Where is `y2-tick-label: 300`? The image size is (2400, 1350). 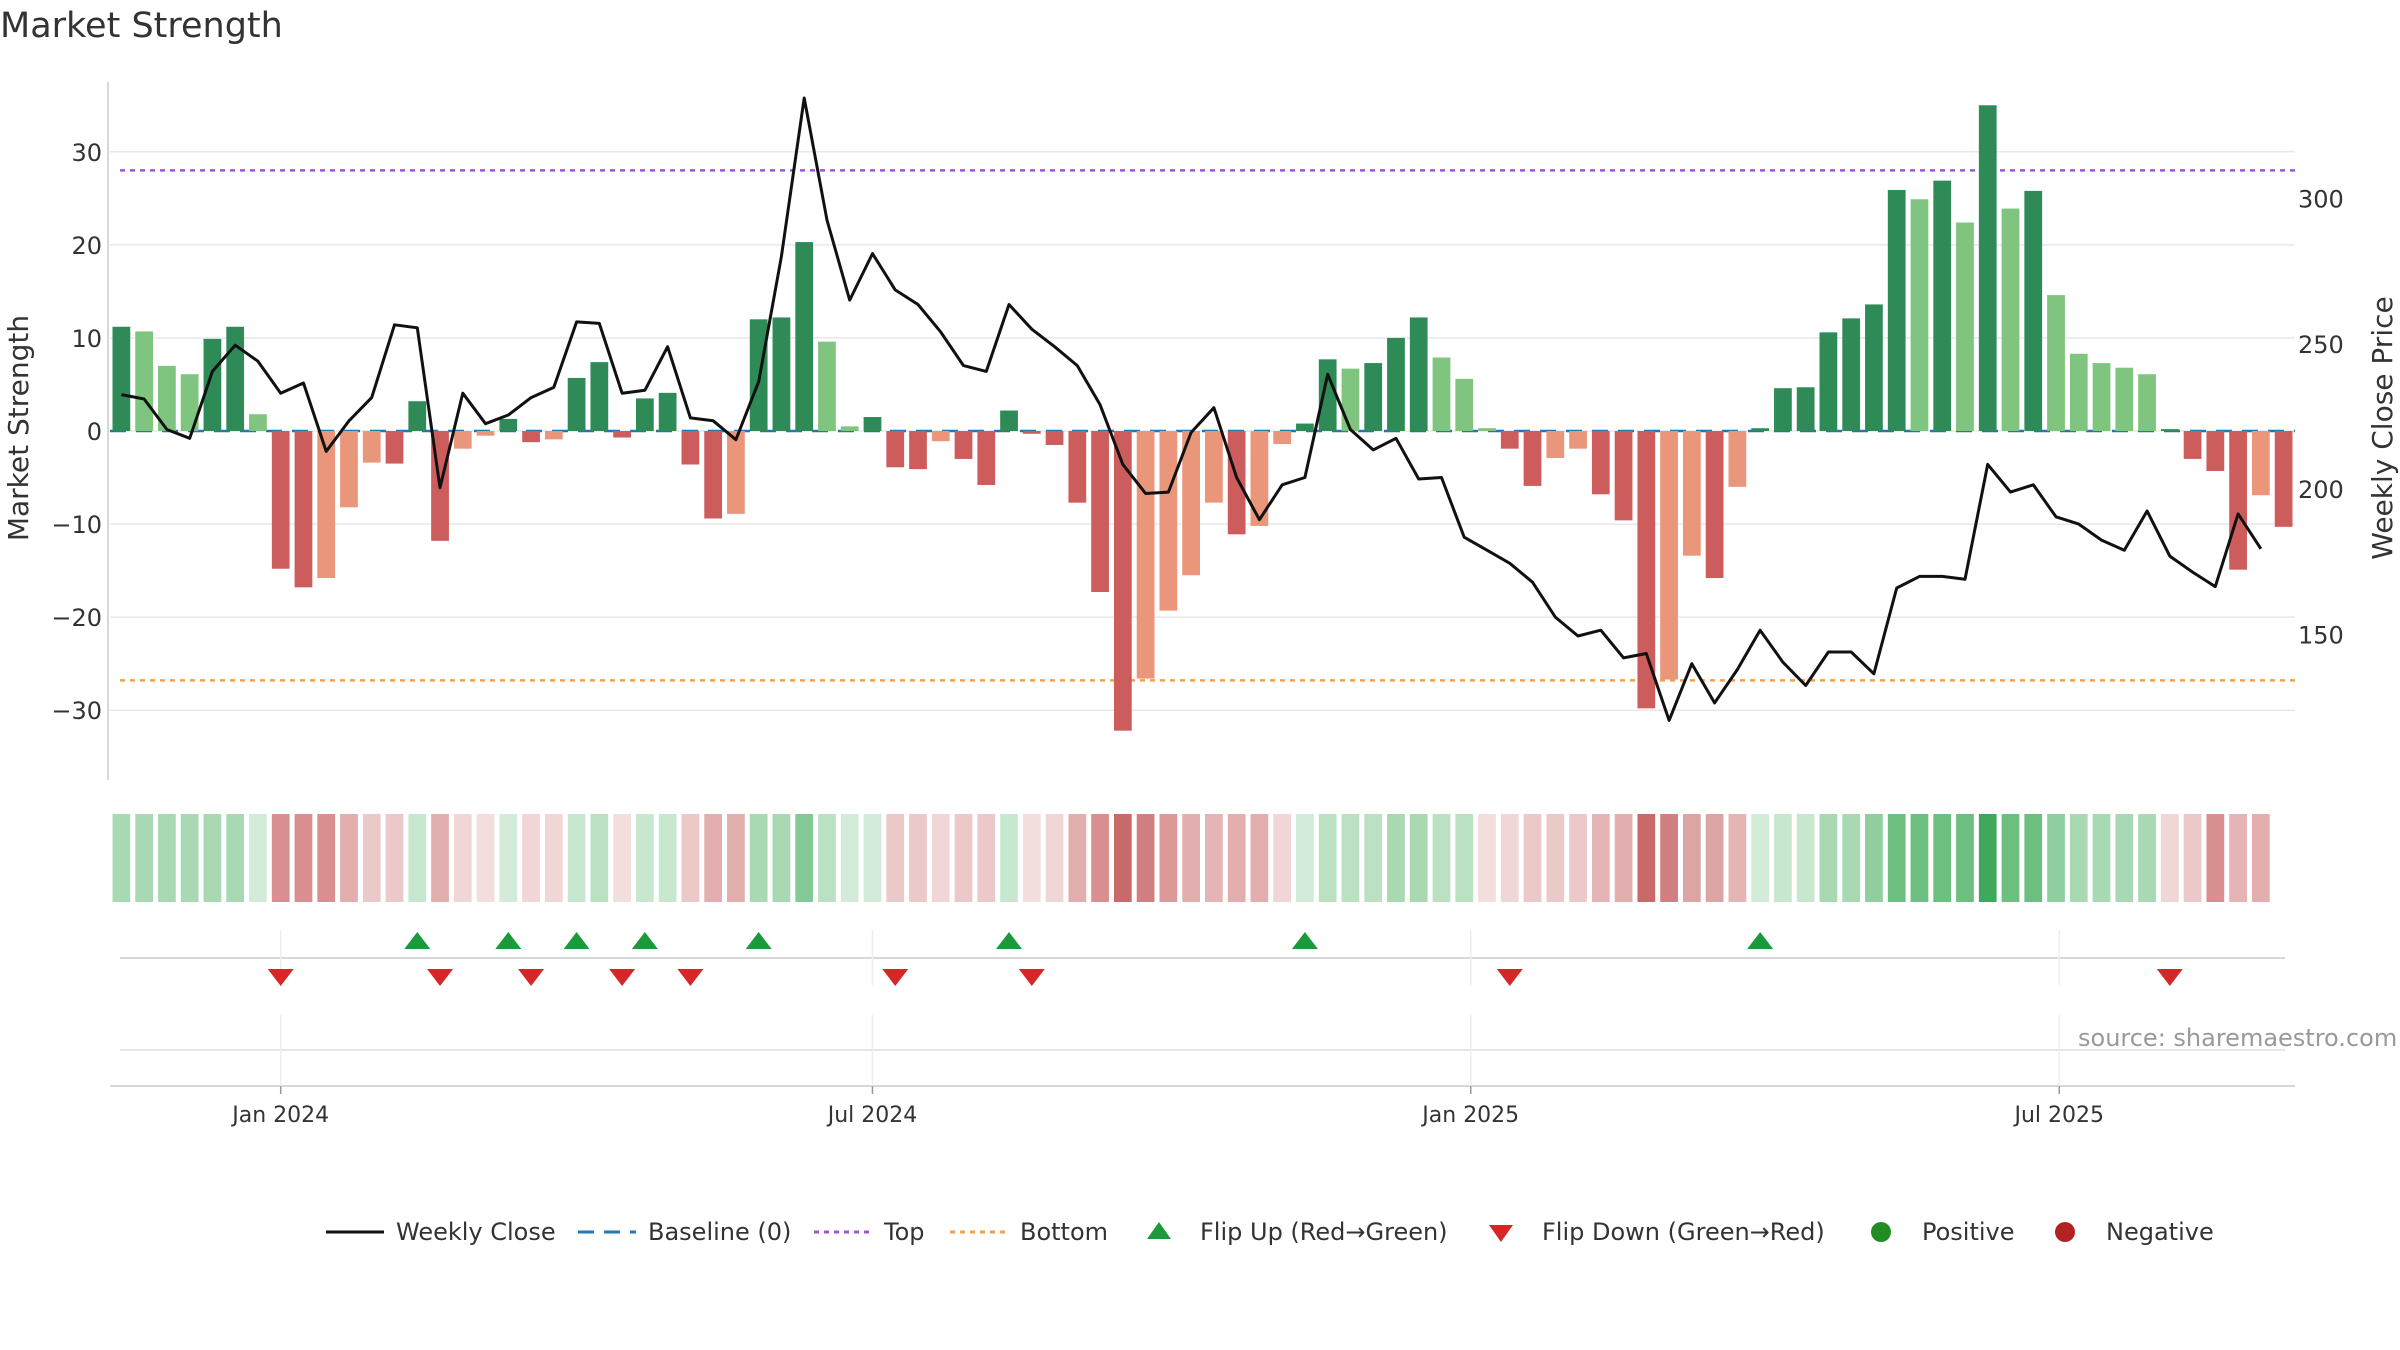 y2-tick-label: 300 is located at coordinates (2321, 199).